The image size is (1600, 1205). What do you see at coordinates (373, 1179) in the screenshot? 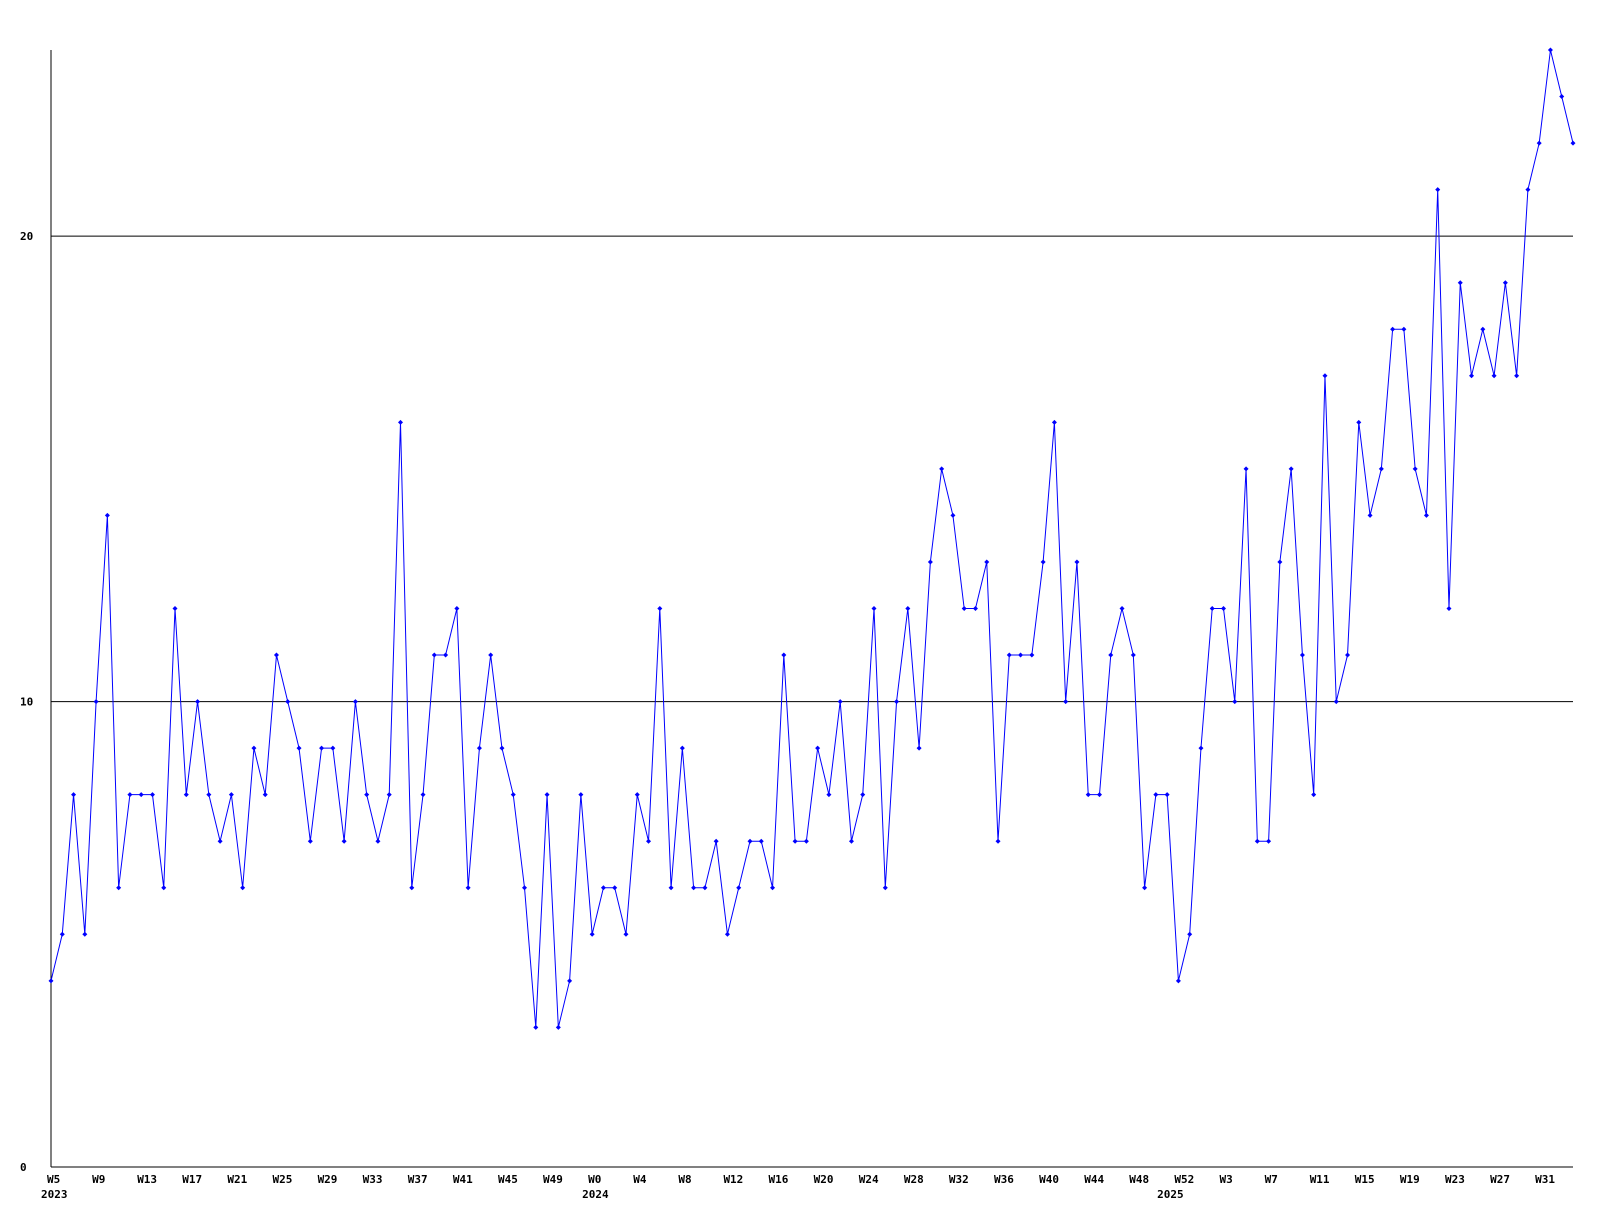
I see `x-tick-label: W33` at bounding box center [373, 1179].